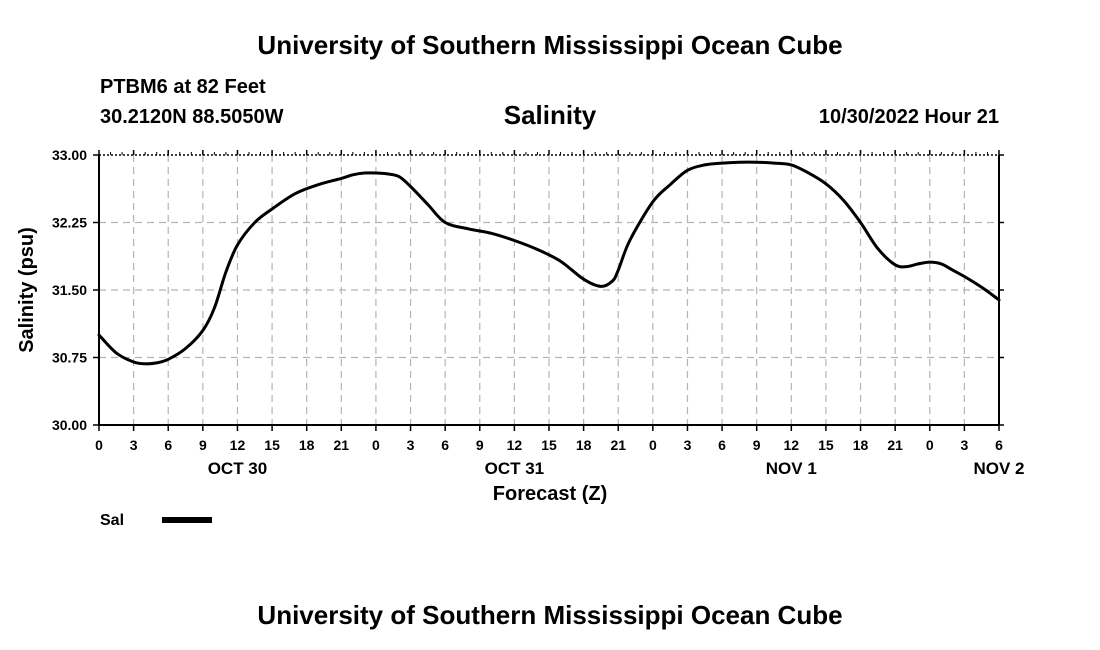 The width and height of the screenshot is (1100, 650). Describe the element at coordinates (156, 520) in the screenshot. I see `legend: Sal` at that location.